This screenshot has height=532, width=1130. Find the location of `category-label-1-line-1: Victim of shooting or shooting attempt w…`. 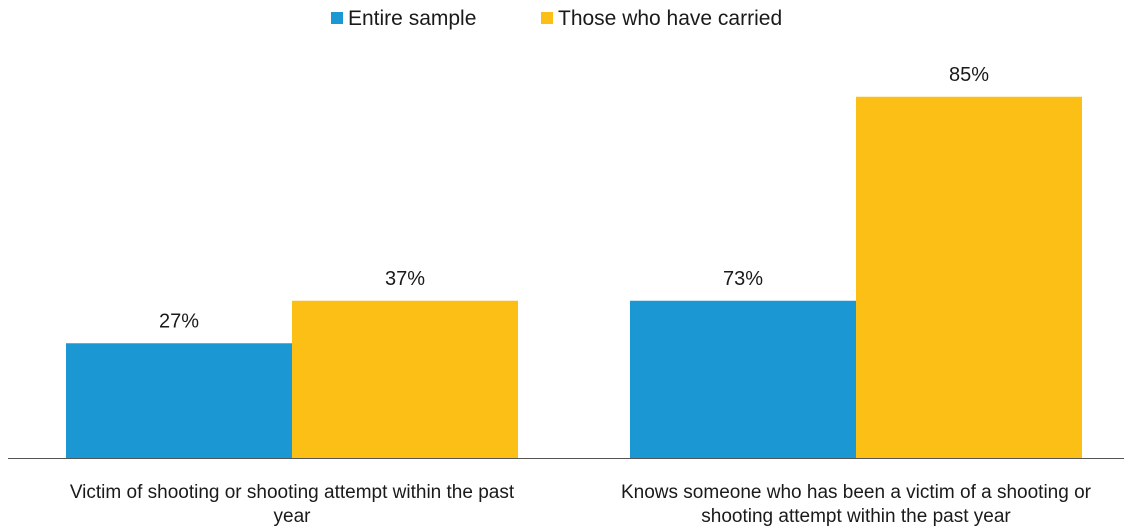

category-label-1-line-1: Victim of shooting or shooting attempt w… is located at coordinates (292, 492).